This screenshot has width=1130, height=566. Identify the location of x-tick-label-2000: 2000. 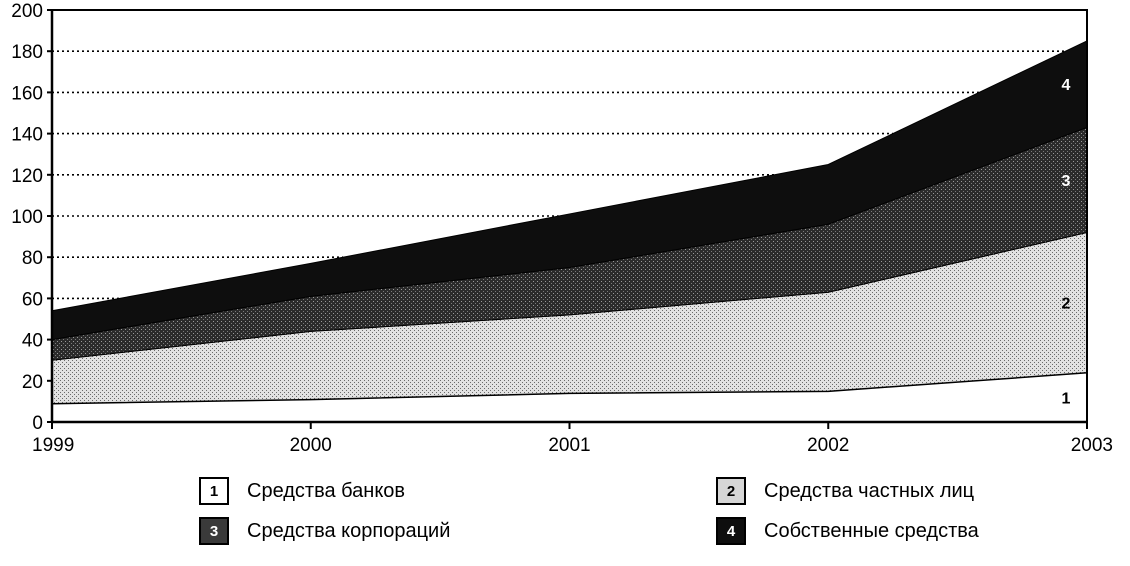
(311, 445).